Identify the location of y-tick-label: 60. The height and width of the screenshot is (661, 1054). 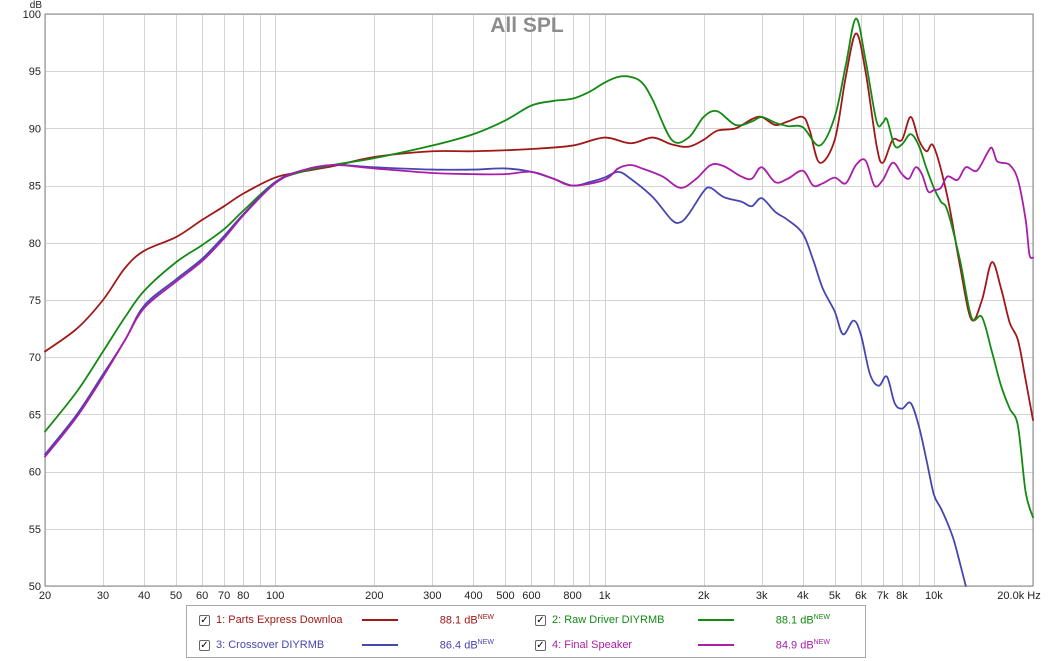
(35, 473).